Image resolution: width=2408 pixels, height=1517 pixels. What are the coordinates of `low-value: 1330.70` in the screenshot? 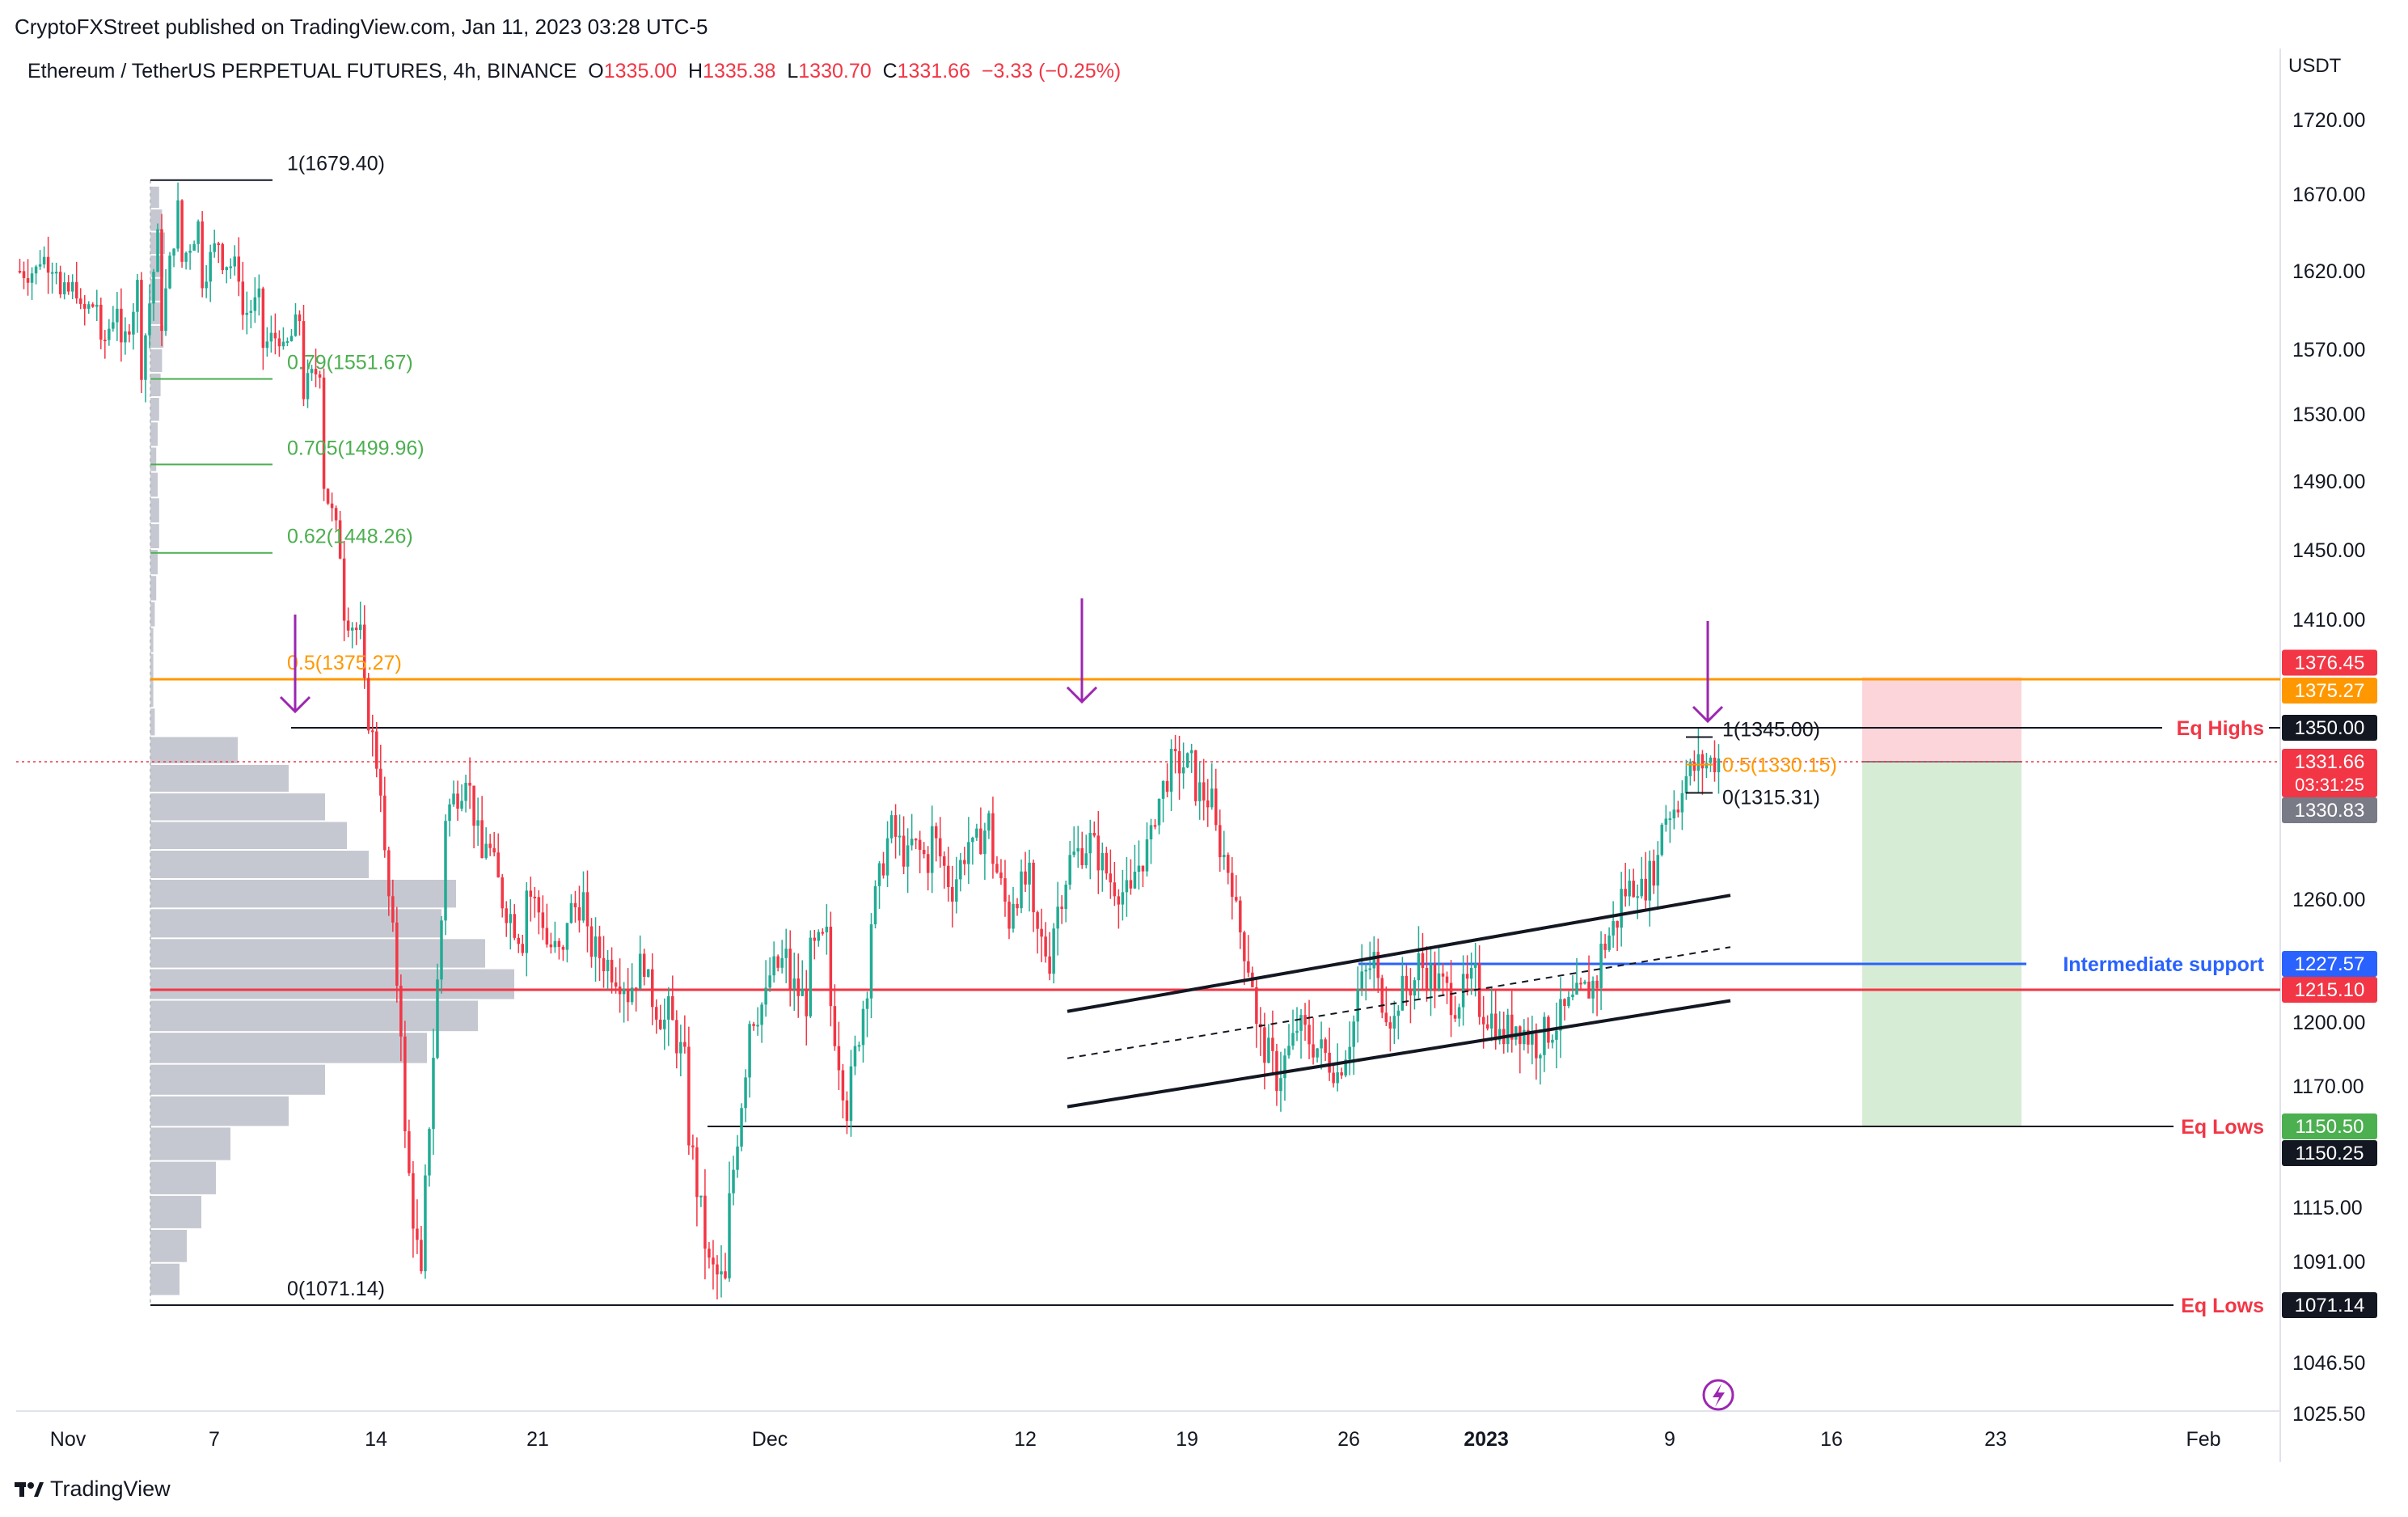 It's located at (835, 71).